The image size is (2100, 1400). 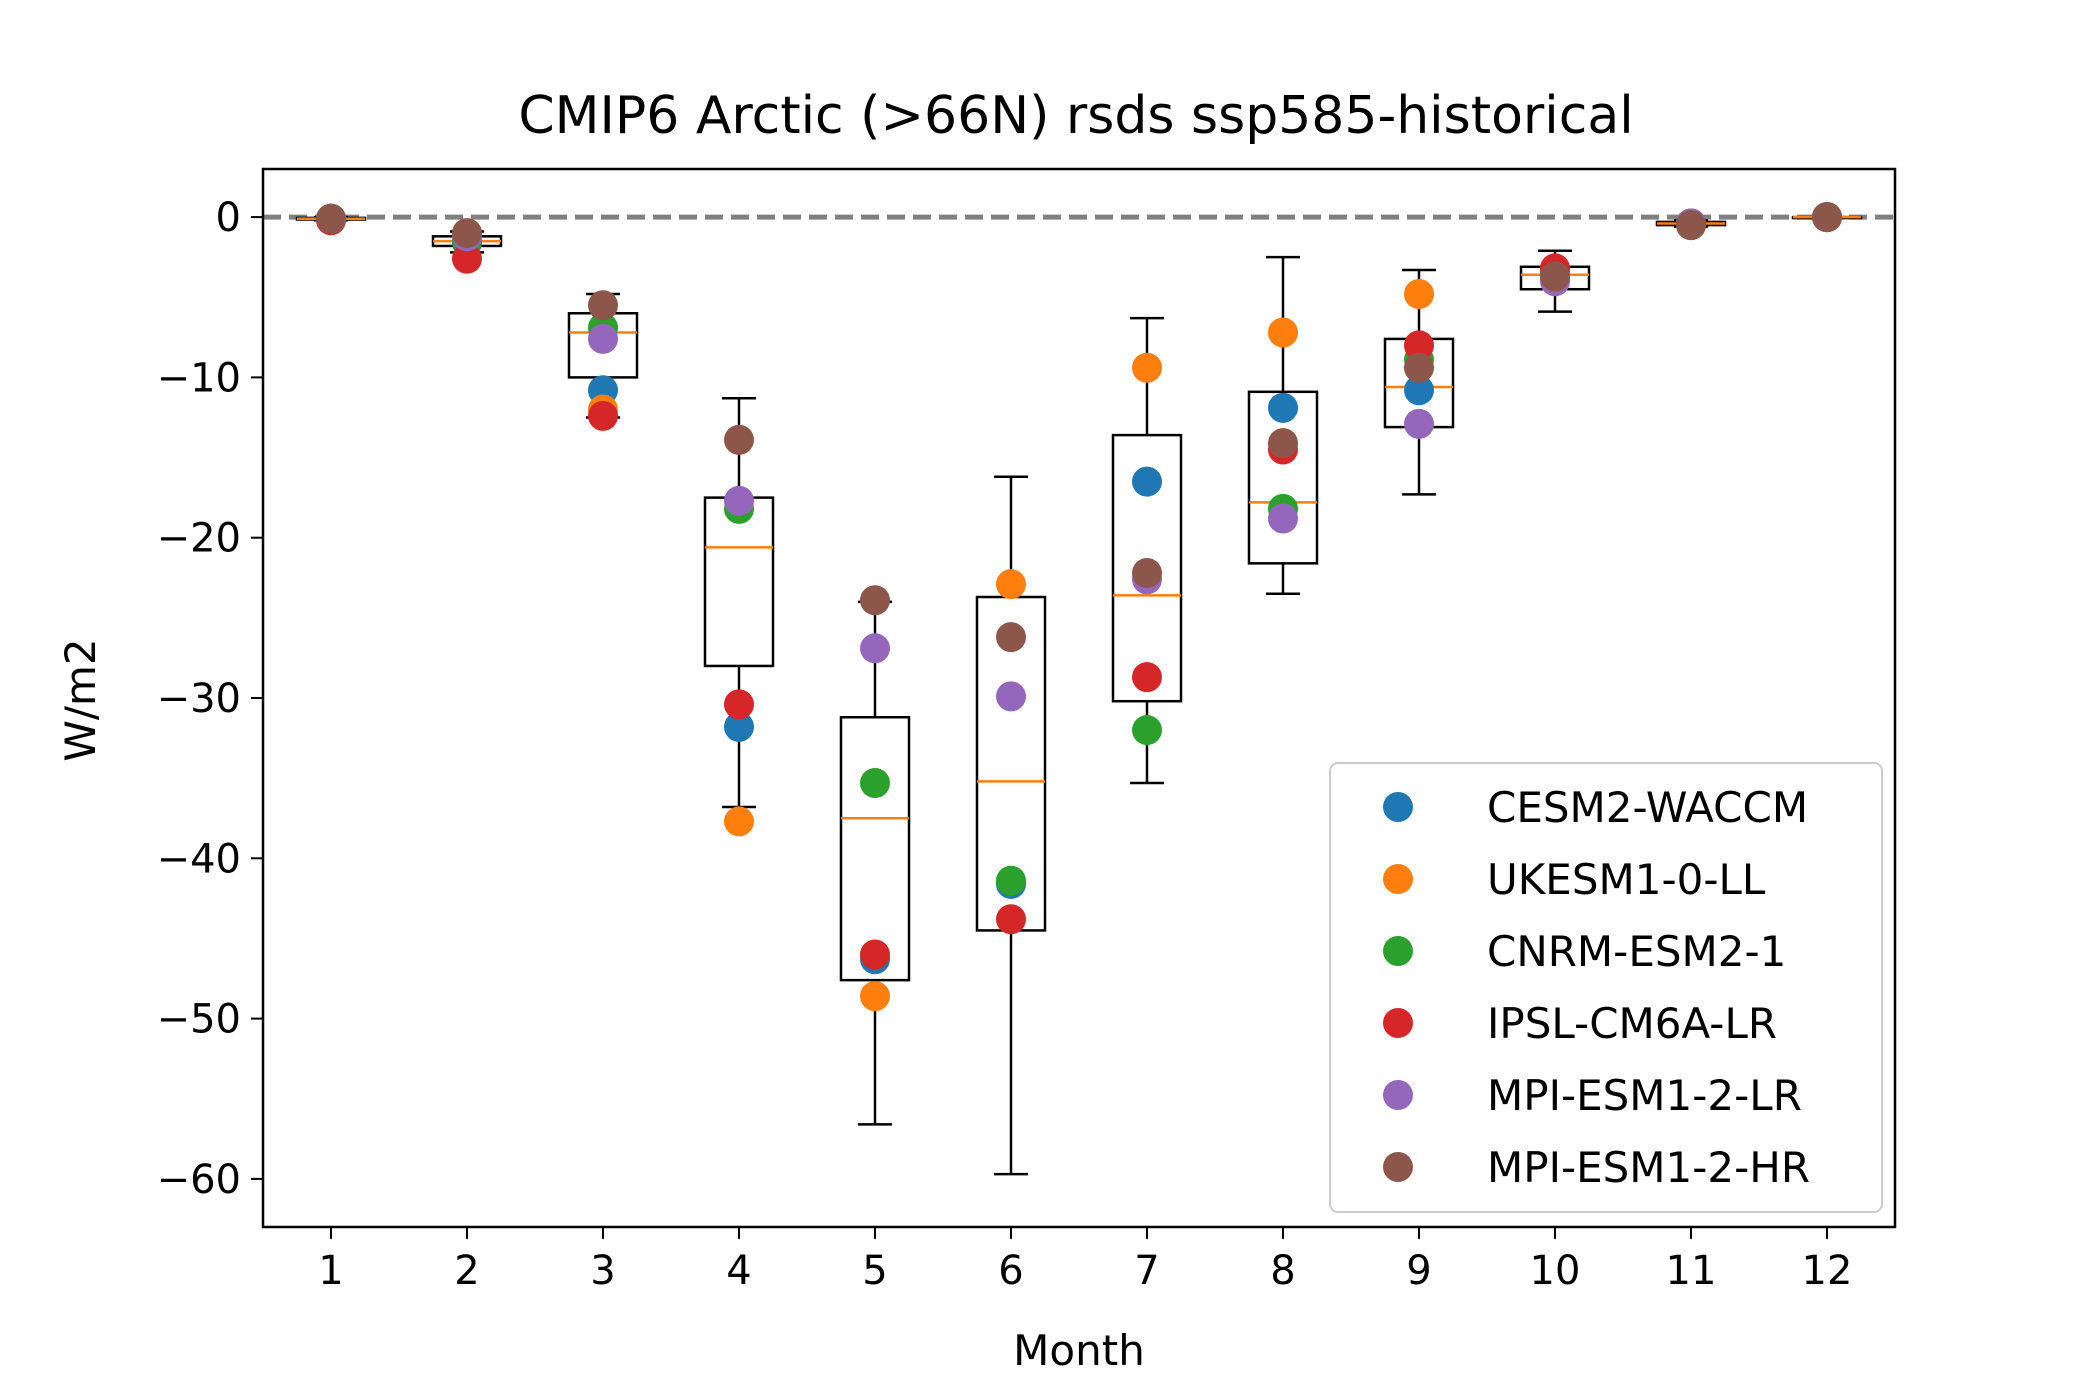 I want to click on y-axis-label: W/m2, so click(x=80, y=699).